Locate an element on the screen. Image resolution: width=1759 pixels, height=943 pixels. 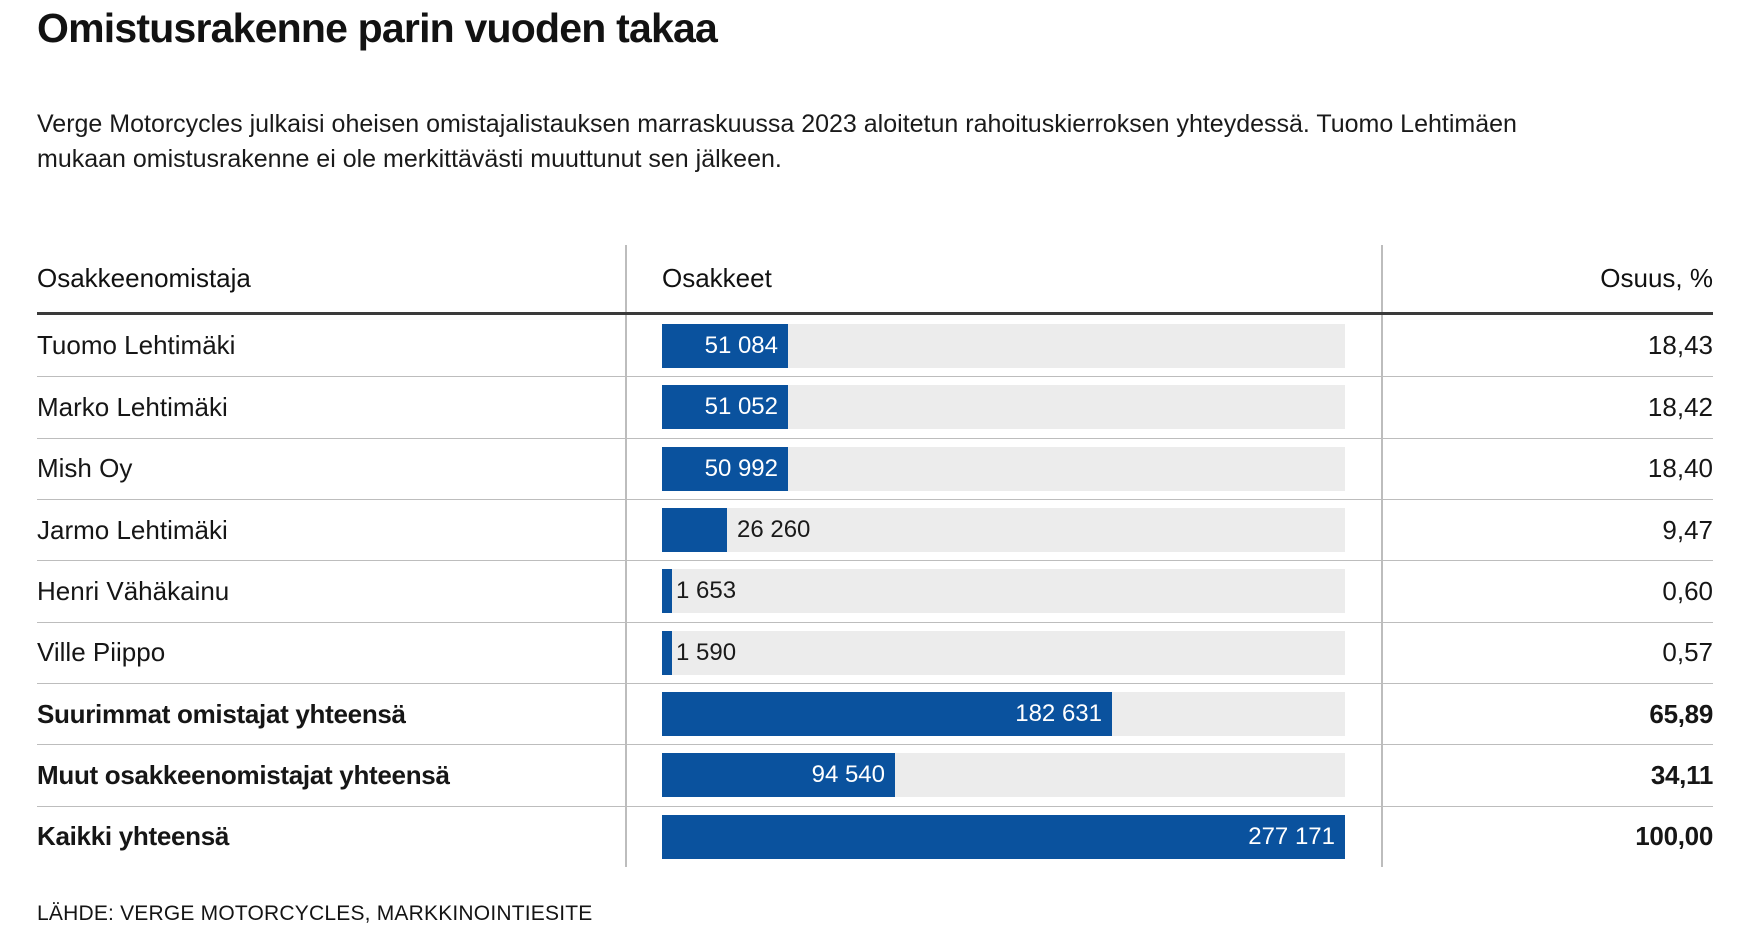
column-header-shareholder: Osakkeenomistaja is located at coordinates (144, 278).